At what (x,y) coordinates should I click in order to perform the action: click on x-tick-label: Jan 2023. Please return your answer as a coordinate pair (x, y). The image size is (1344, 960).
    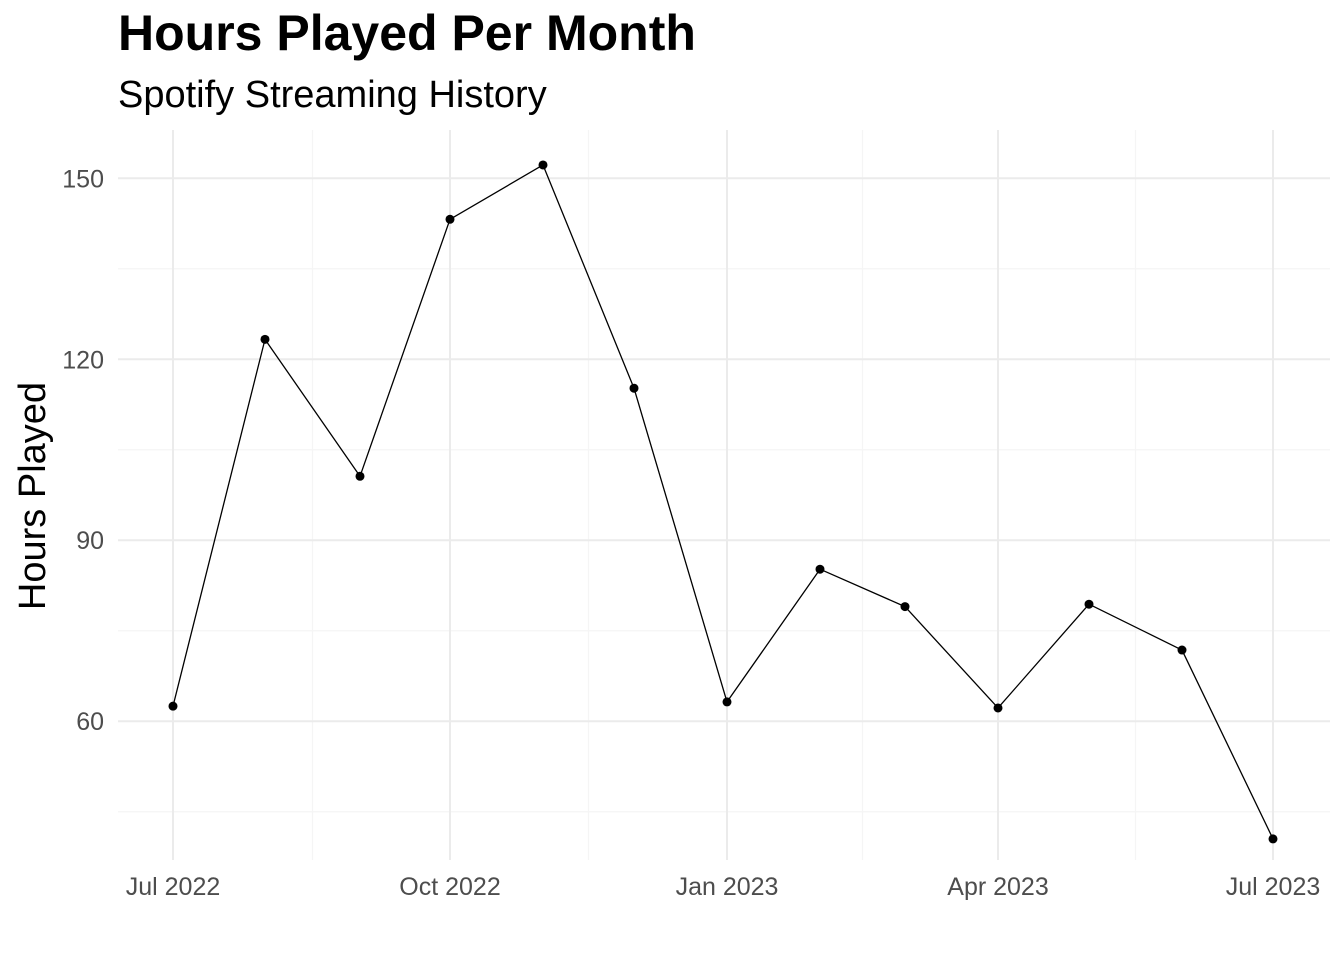
    Looking at the image, I should click on (727, 887).